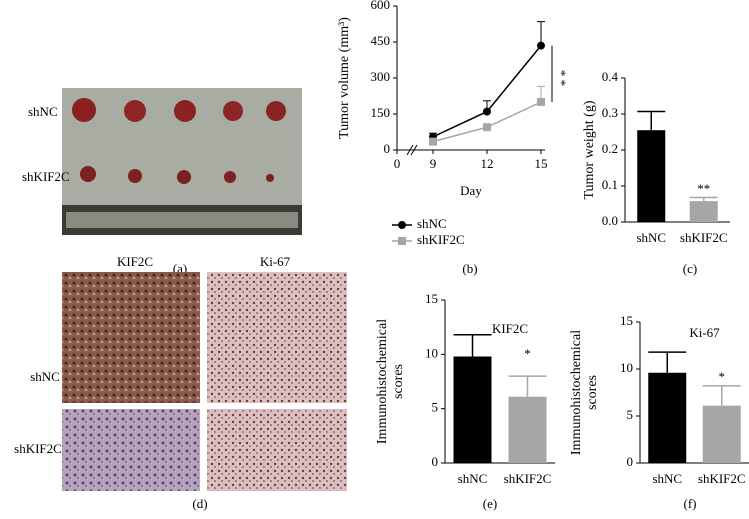 This screenshot has width=749, height=519. I want to click on y-tick-label: 450, so click(381, 40).